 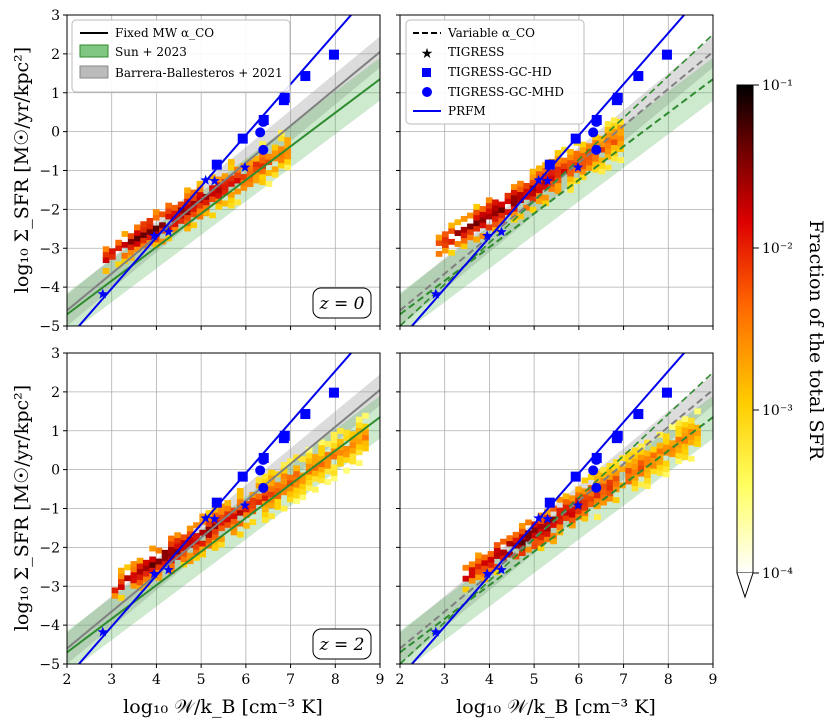 What do you see at coordinates (223, 181) in the screenshot?
I see `barrera-line` at bounding box center [223, 181].